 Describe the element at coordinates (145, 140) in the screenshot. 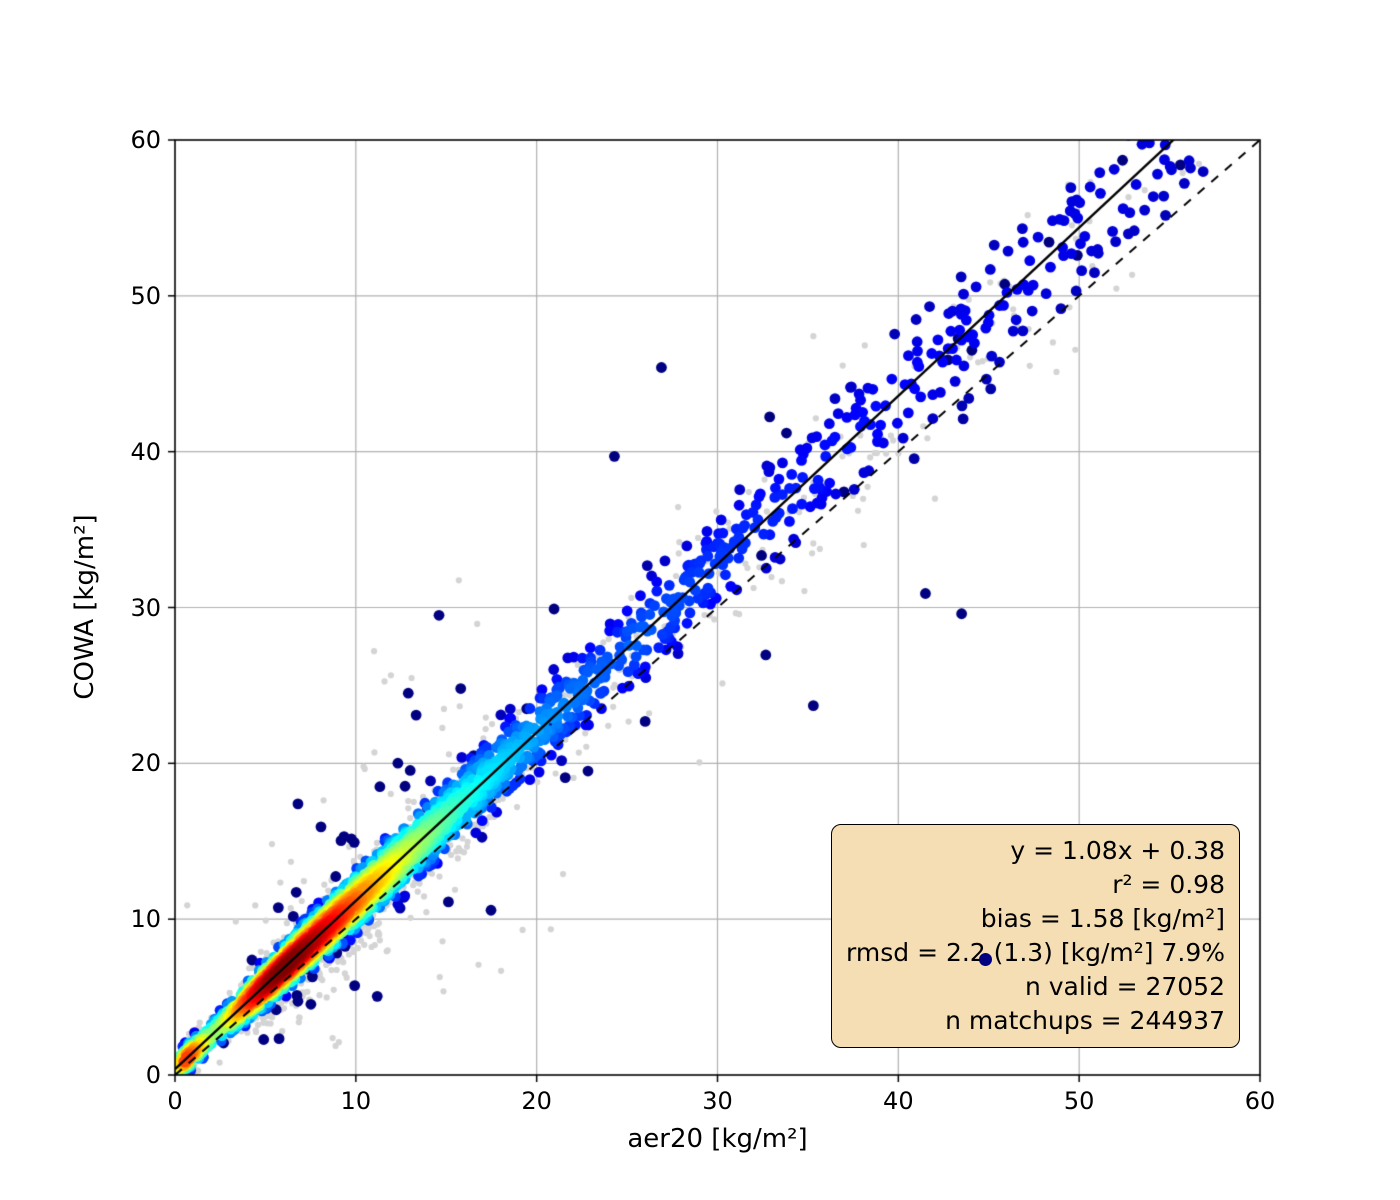

I see `y-tick-label: 60` at that location.